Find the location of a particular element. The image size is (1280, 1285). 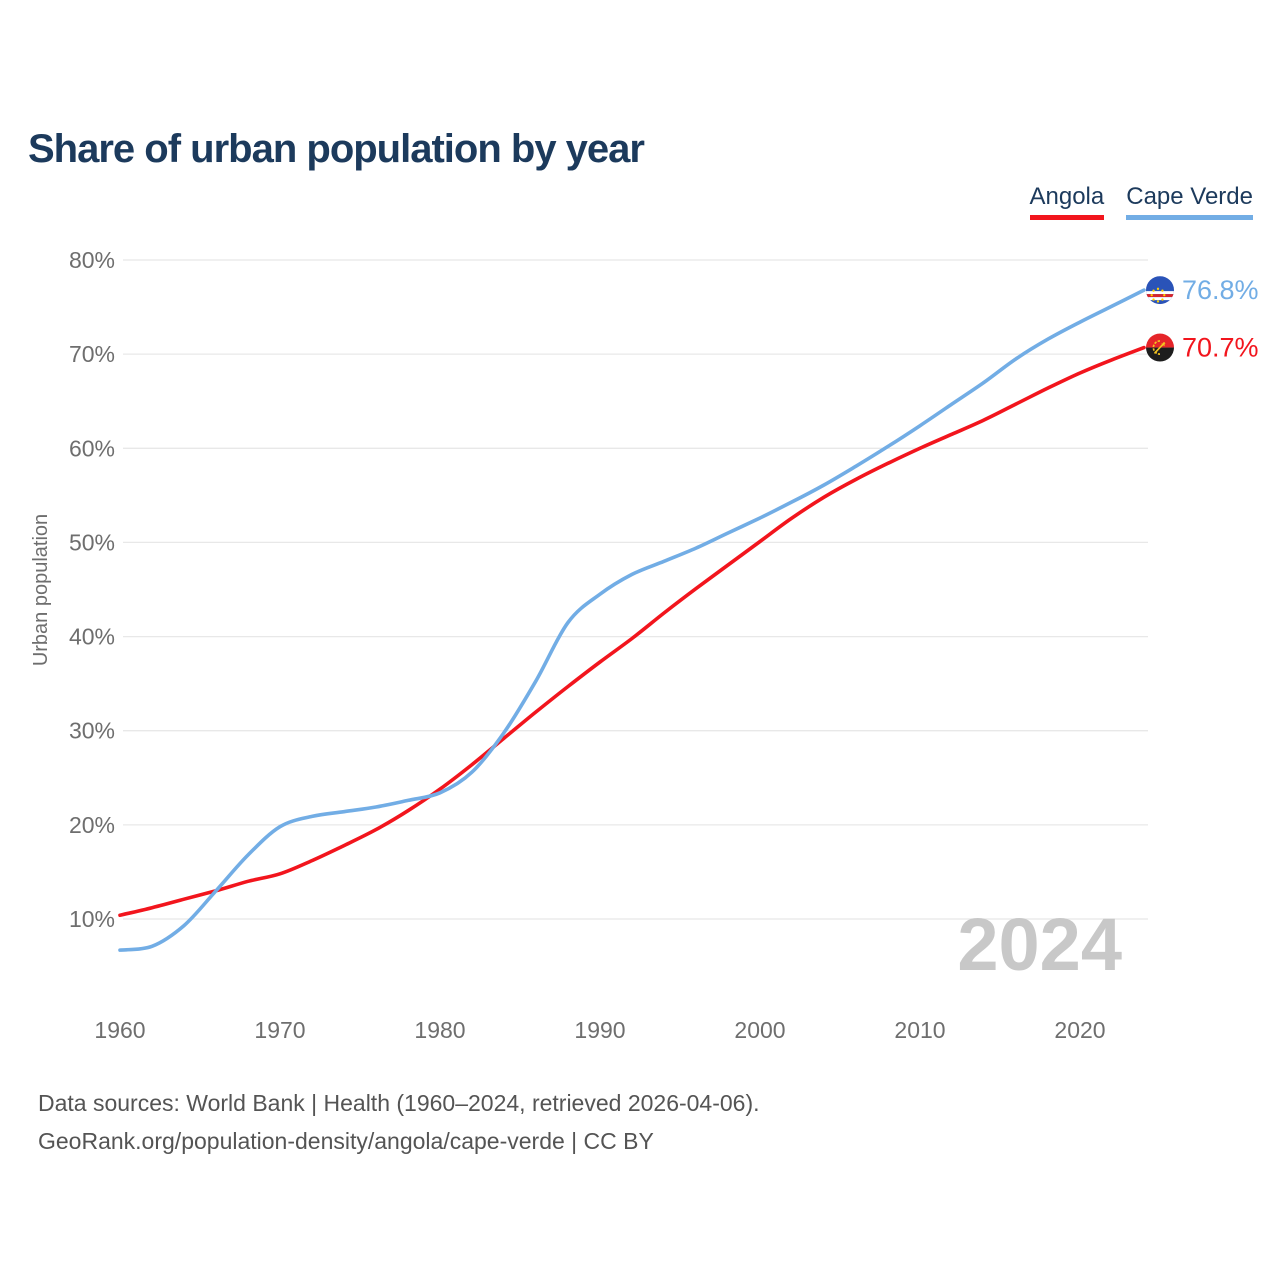

y-tick-label: 10% is located at coordinates (92, 919).